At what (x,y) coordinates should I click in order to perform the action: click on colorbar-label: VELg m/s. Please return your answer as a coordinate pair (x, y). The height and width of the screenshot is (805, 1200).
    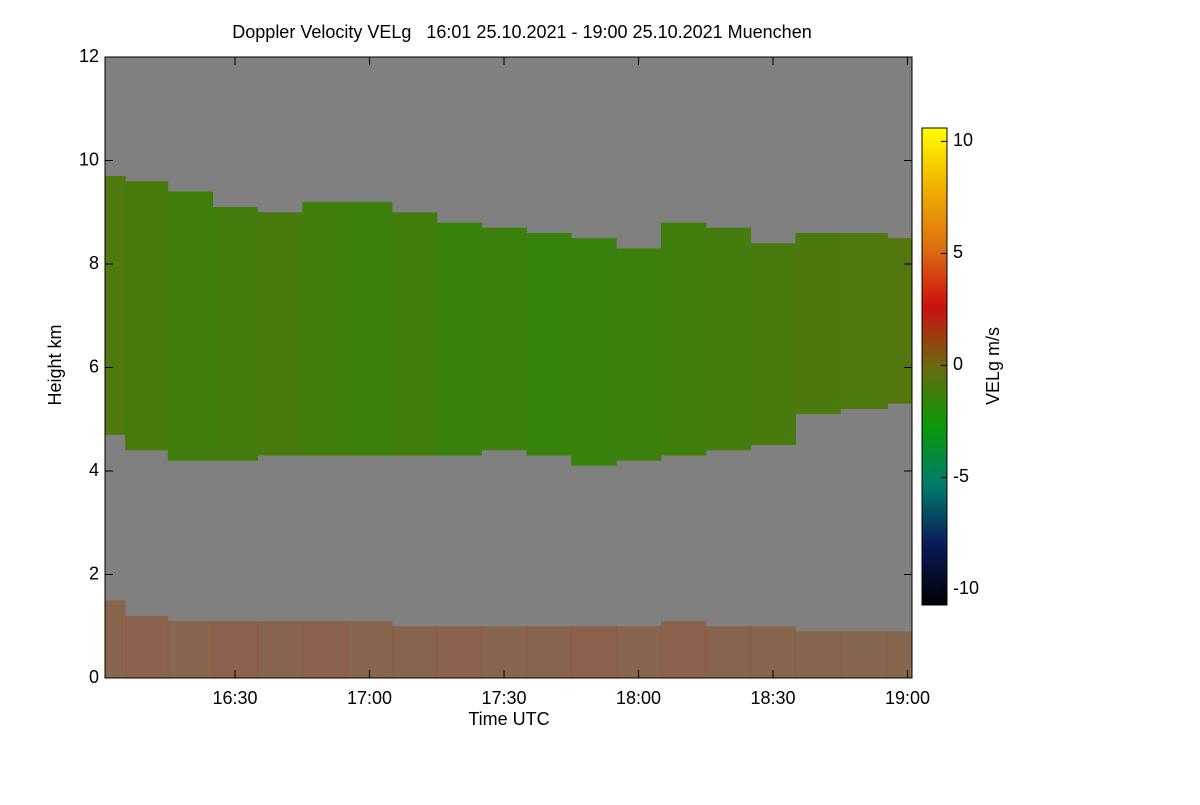
    Looking at the image, I should click on (993, 366).